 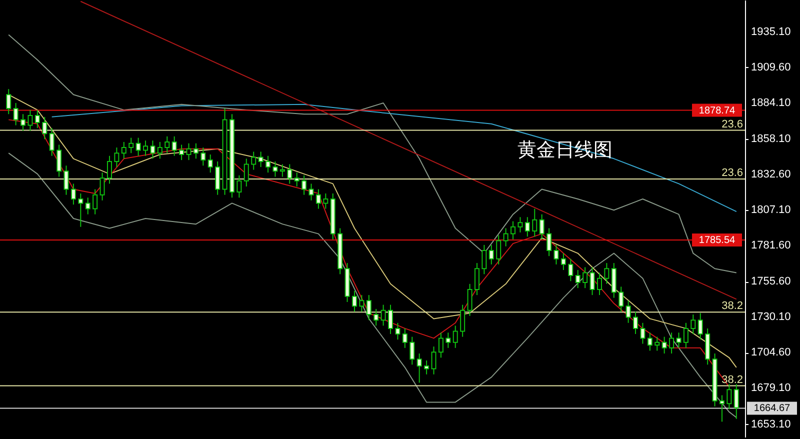 I want to click on y-tick-label: 1884.10, so click(x=771, y=102).